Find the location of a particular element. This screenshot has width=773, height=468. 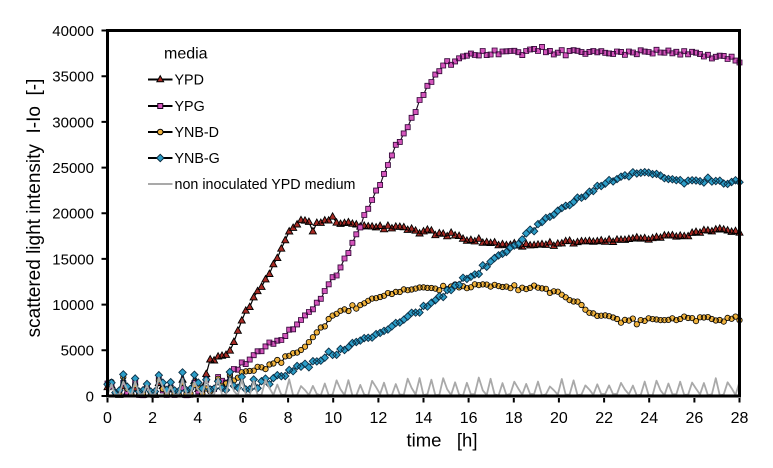

svg-text: 10000 is located at coordinates (73, 305).